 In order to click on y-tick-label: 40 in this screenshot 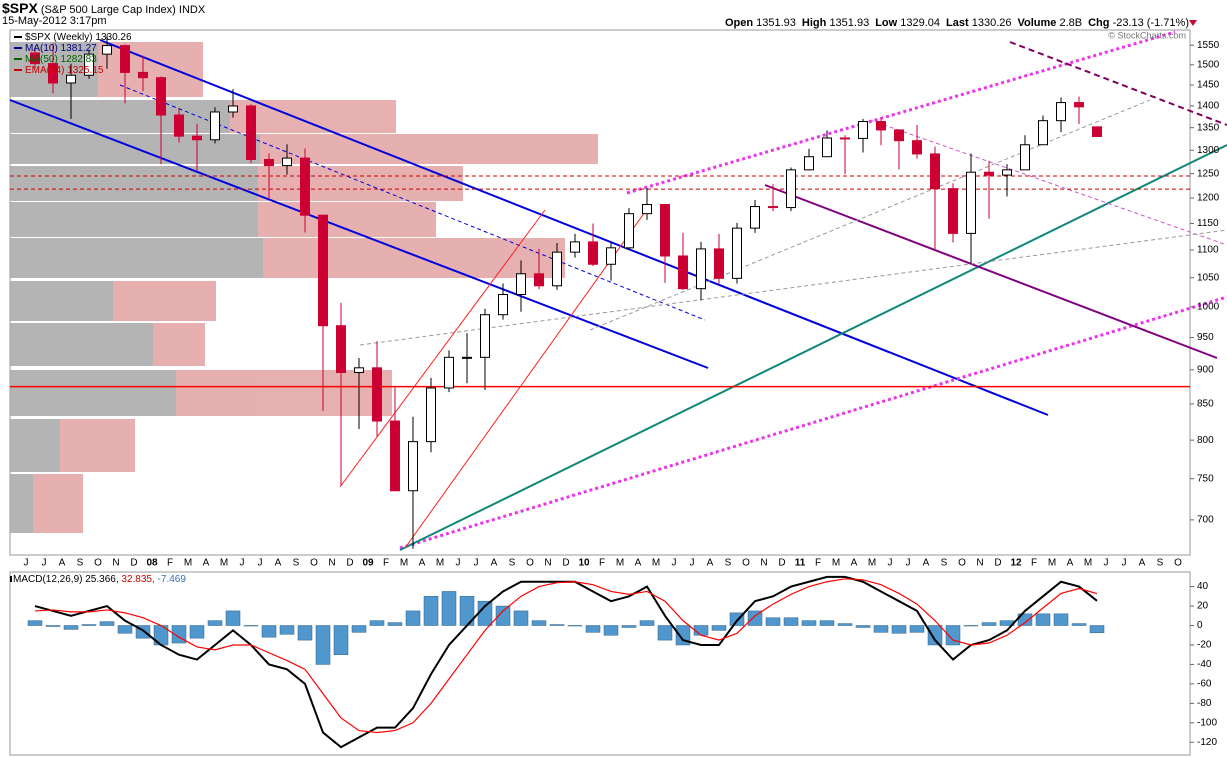, I will do `click(1203, 586)`.